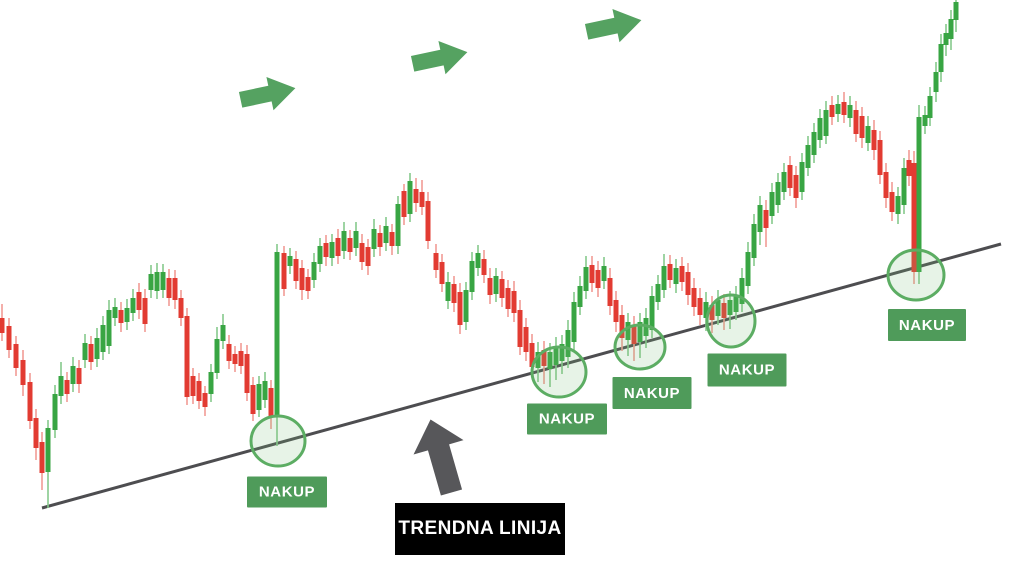 This screenshot has width=1024, height=583. I want to click on trendline-pointer-arrow-icon, so click(438, 457).